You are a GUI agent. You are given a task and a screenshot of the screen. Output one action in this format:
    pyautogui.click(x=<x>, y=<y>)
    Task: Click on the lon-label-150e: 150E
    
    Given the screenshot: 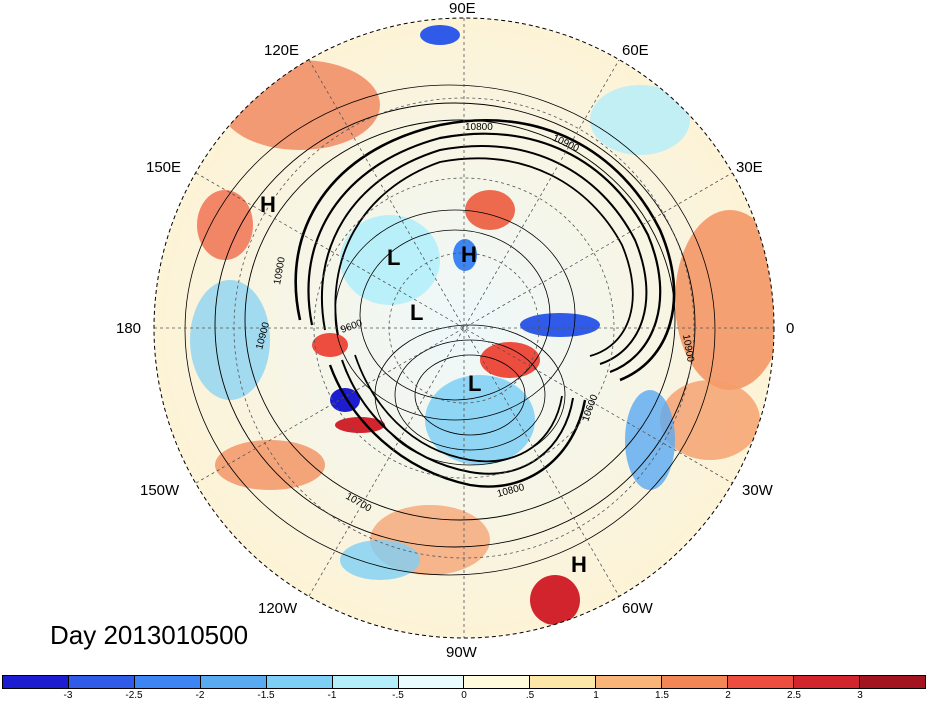 What is the action you would take?
    pyautogui.click(x=163, y=167)
    